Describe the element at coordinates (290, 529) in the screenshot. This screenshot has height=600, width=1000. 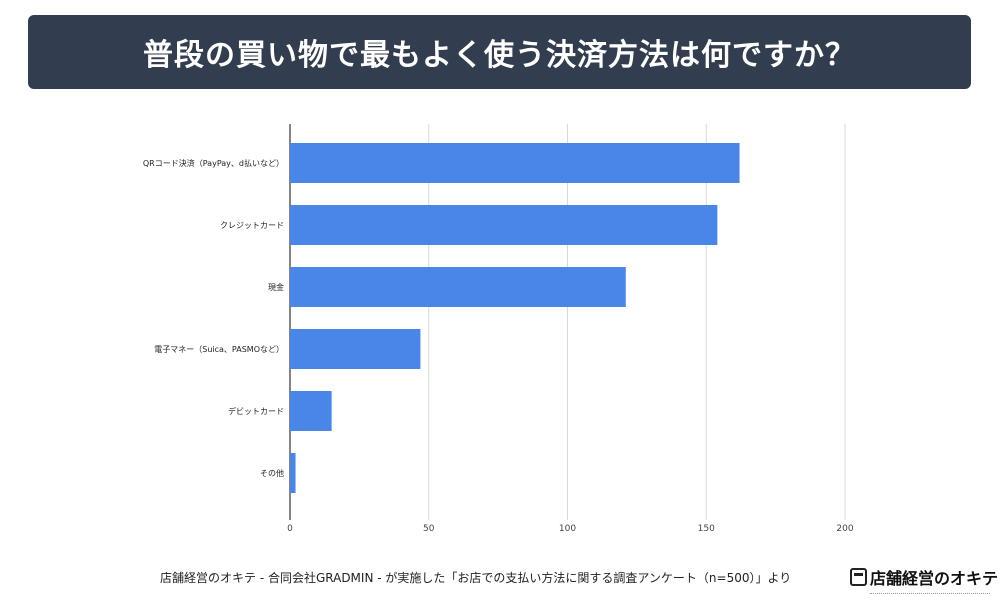
I see `x-tick-label: 0` at that location.